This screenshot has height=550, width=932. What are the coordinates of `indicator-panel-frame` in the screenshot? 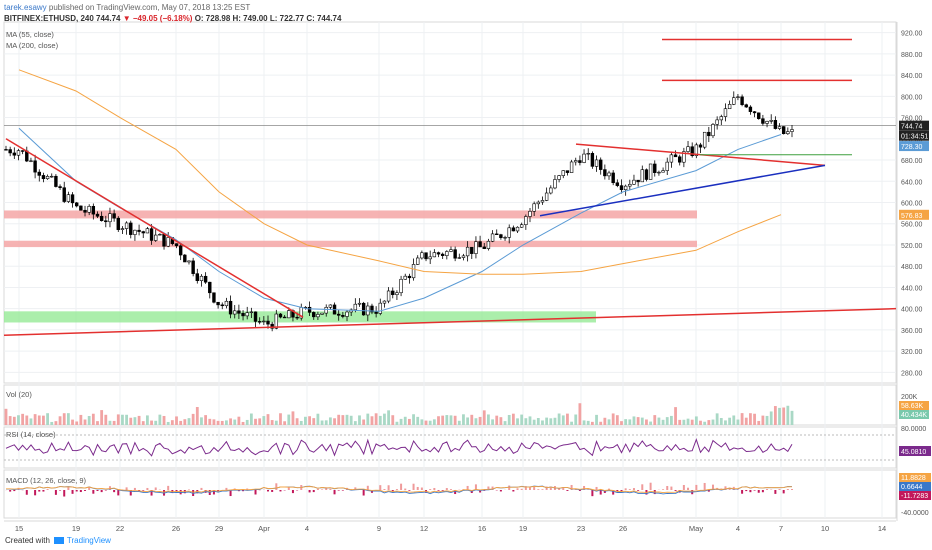 It's located at (450, 494).